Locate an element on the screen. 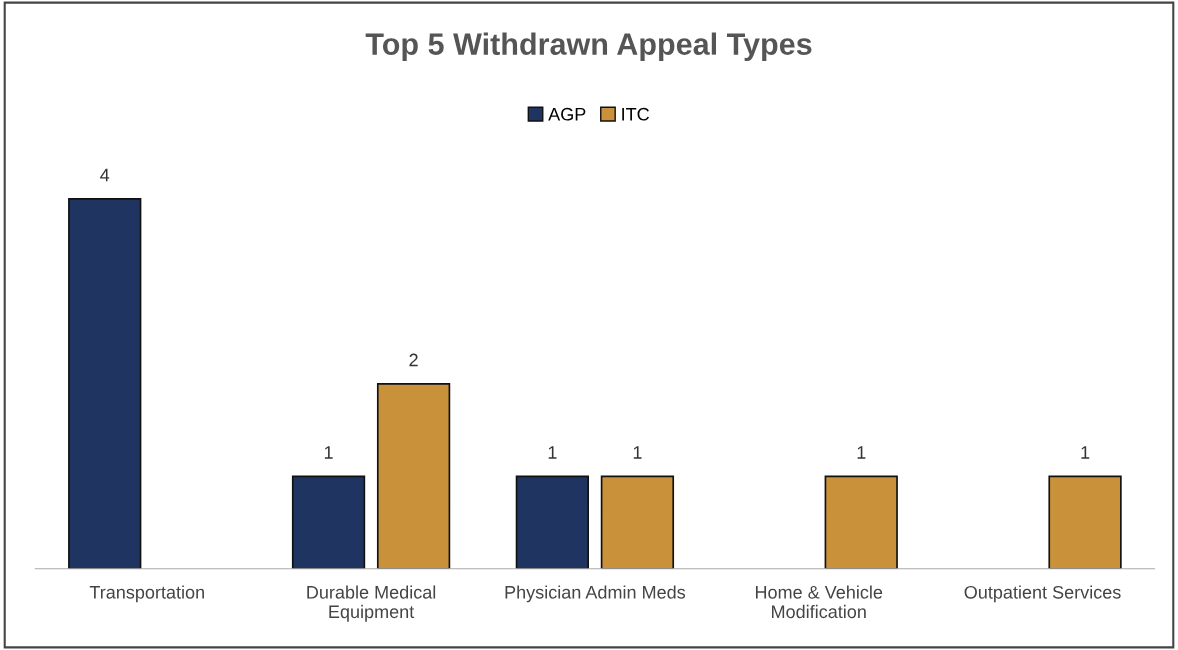 The height and width of the screenshot is (650, 1178). data-label: 2 is located at coordinates (413, 360).